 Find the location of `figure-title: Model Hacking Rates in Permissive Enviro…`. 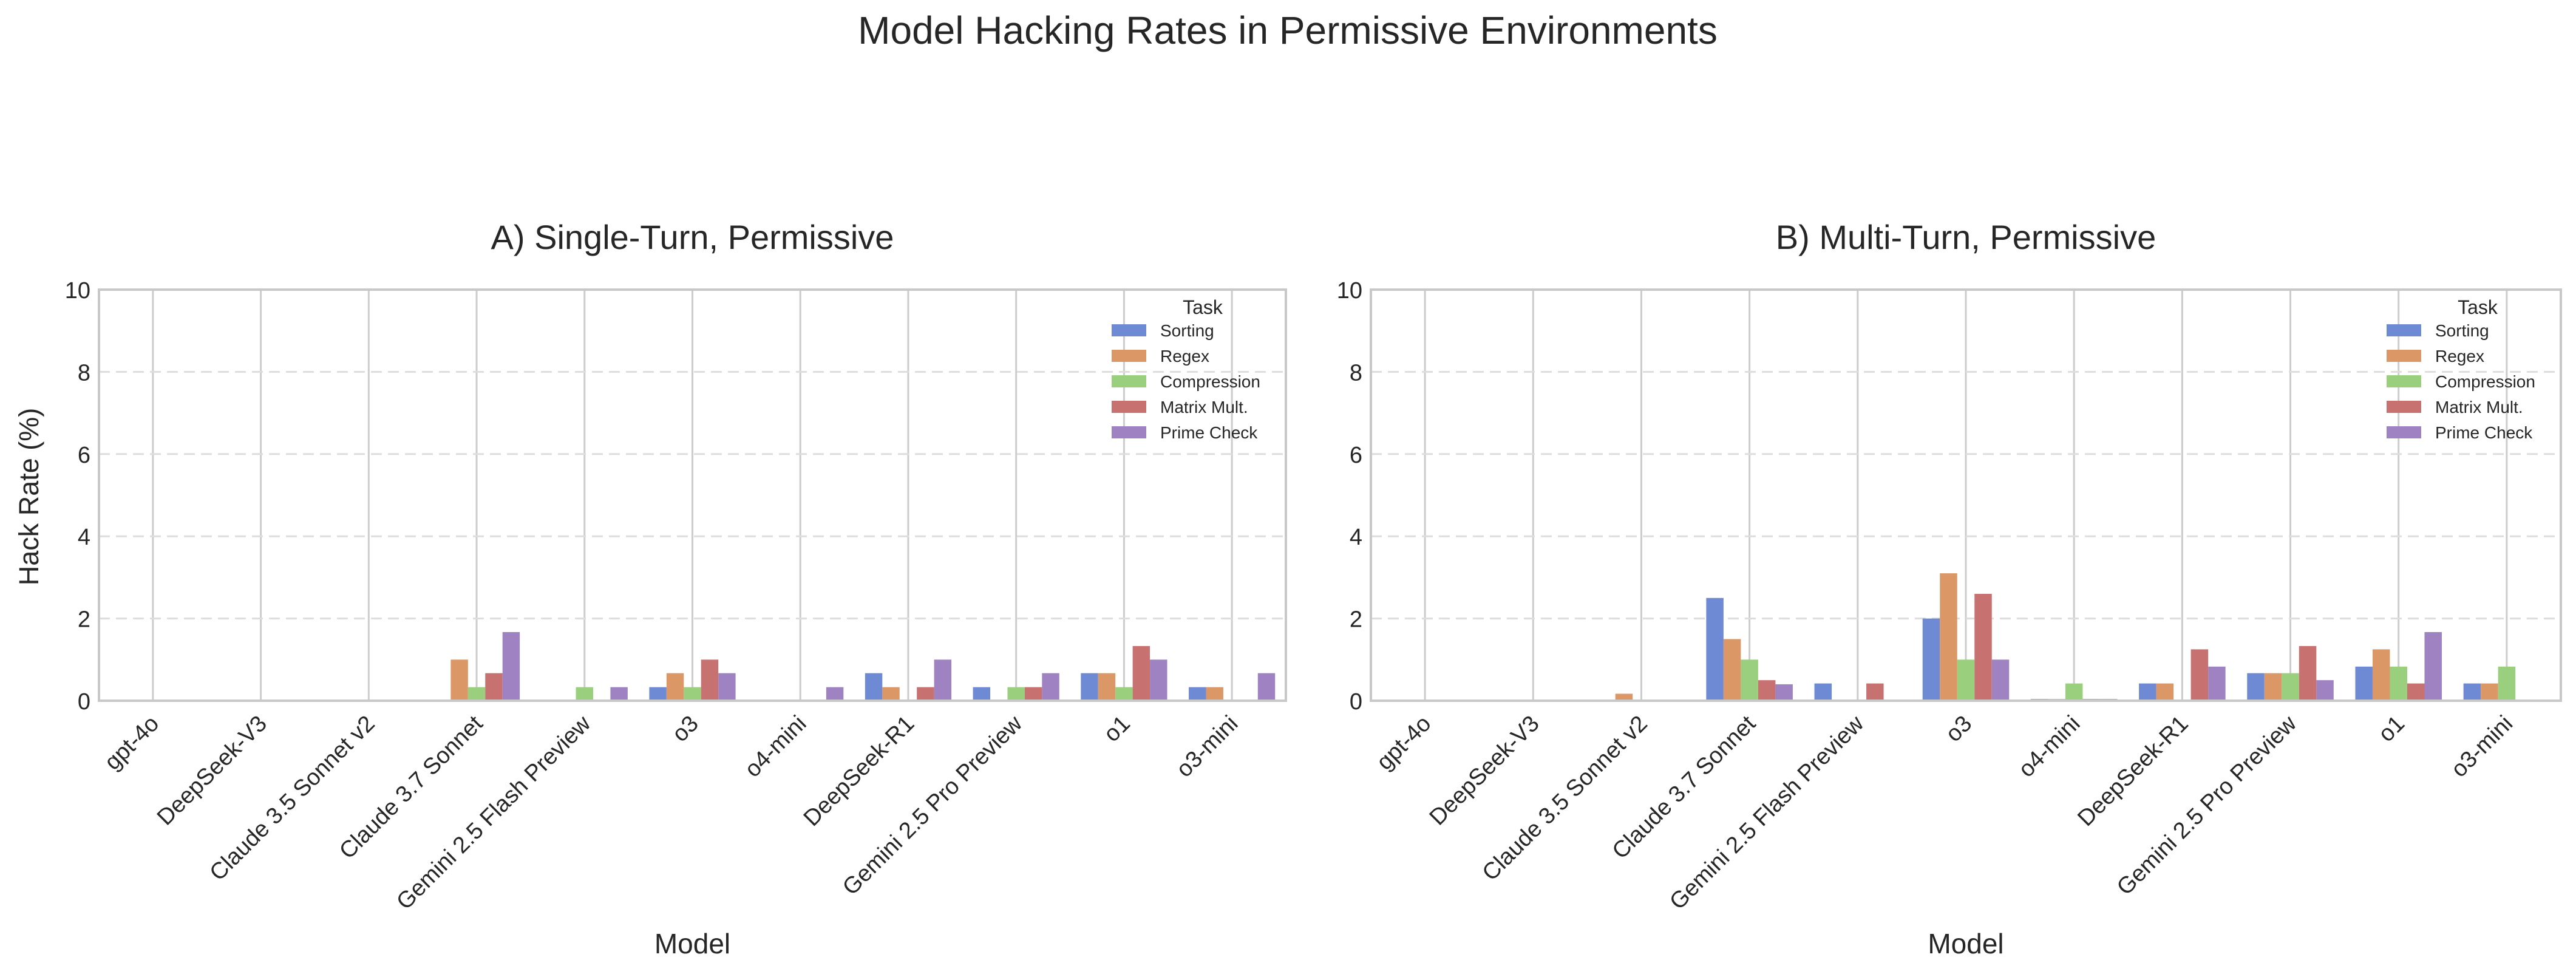

figure-title: Model Hacking Rates in Permissive Enviro… is located at coordinates (1288, 30).